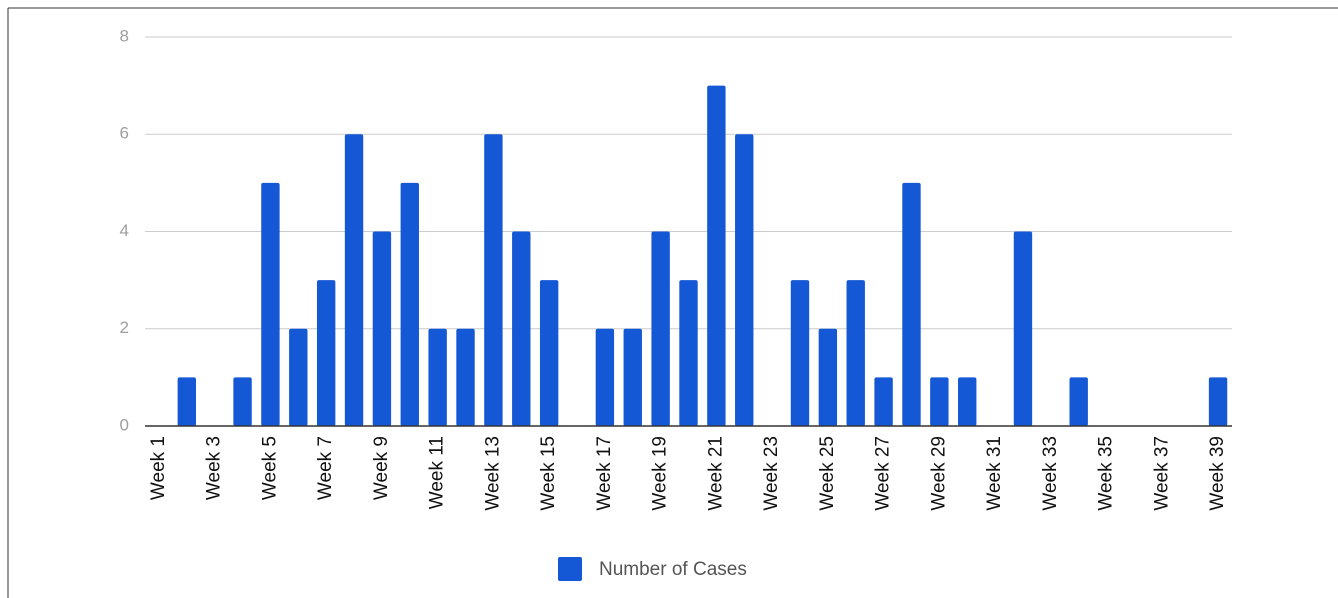 This screenshot has height=598, width=1338. Describe the element at coordinates (124, 424) in the screenshot. I see `y-tick-label: 0` at that location.